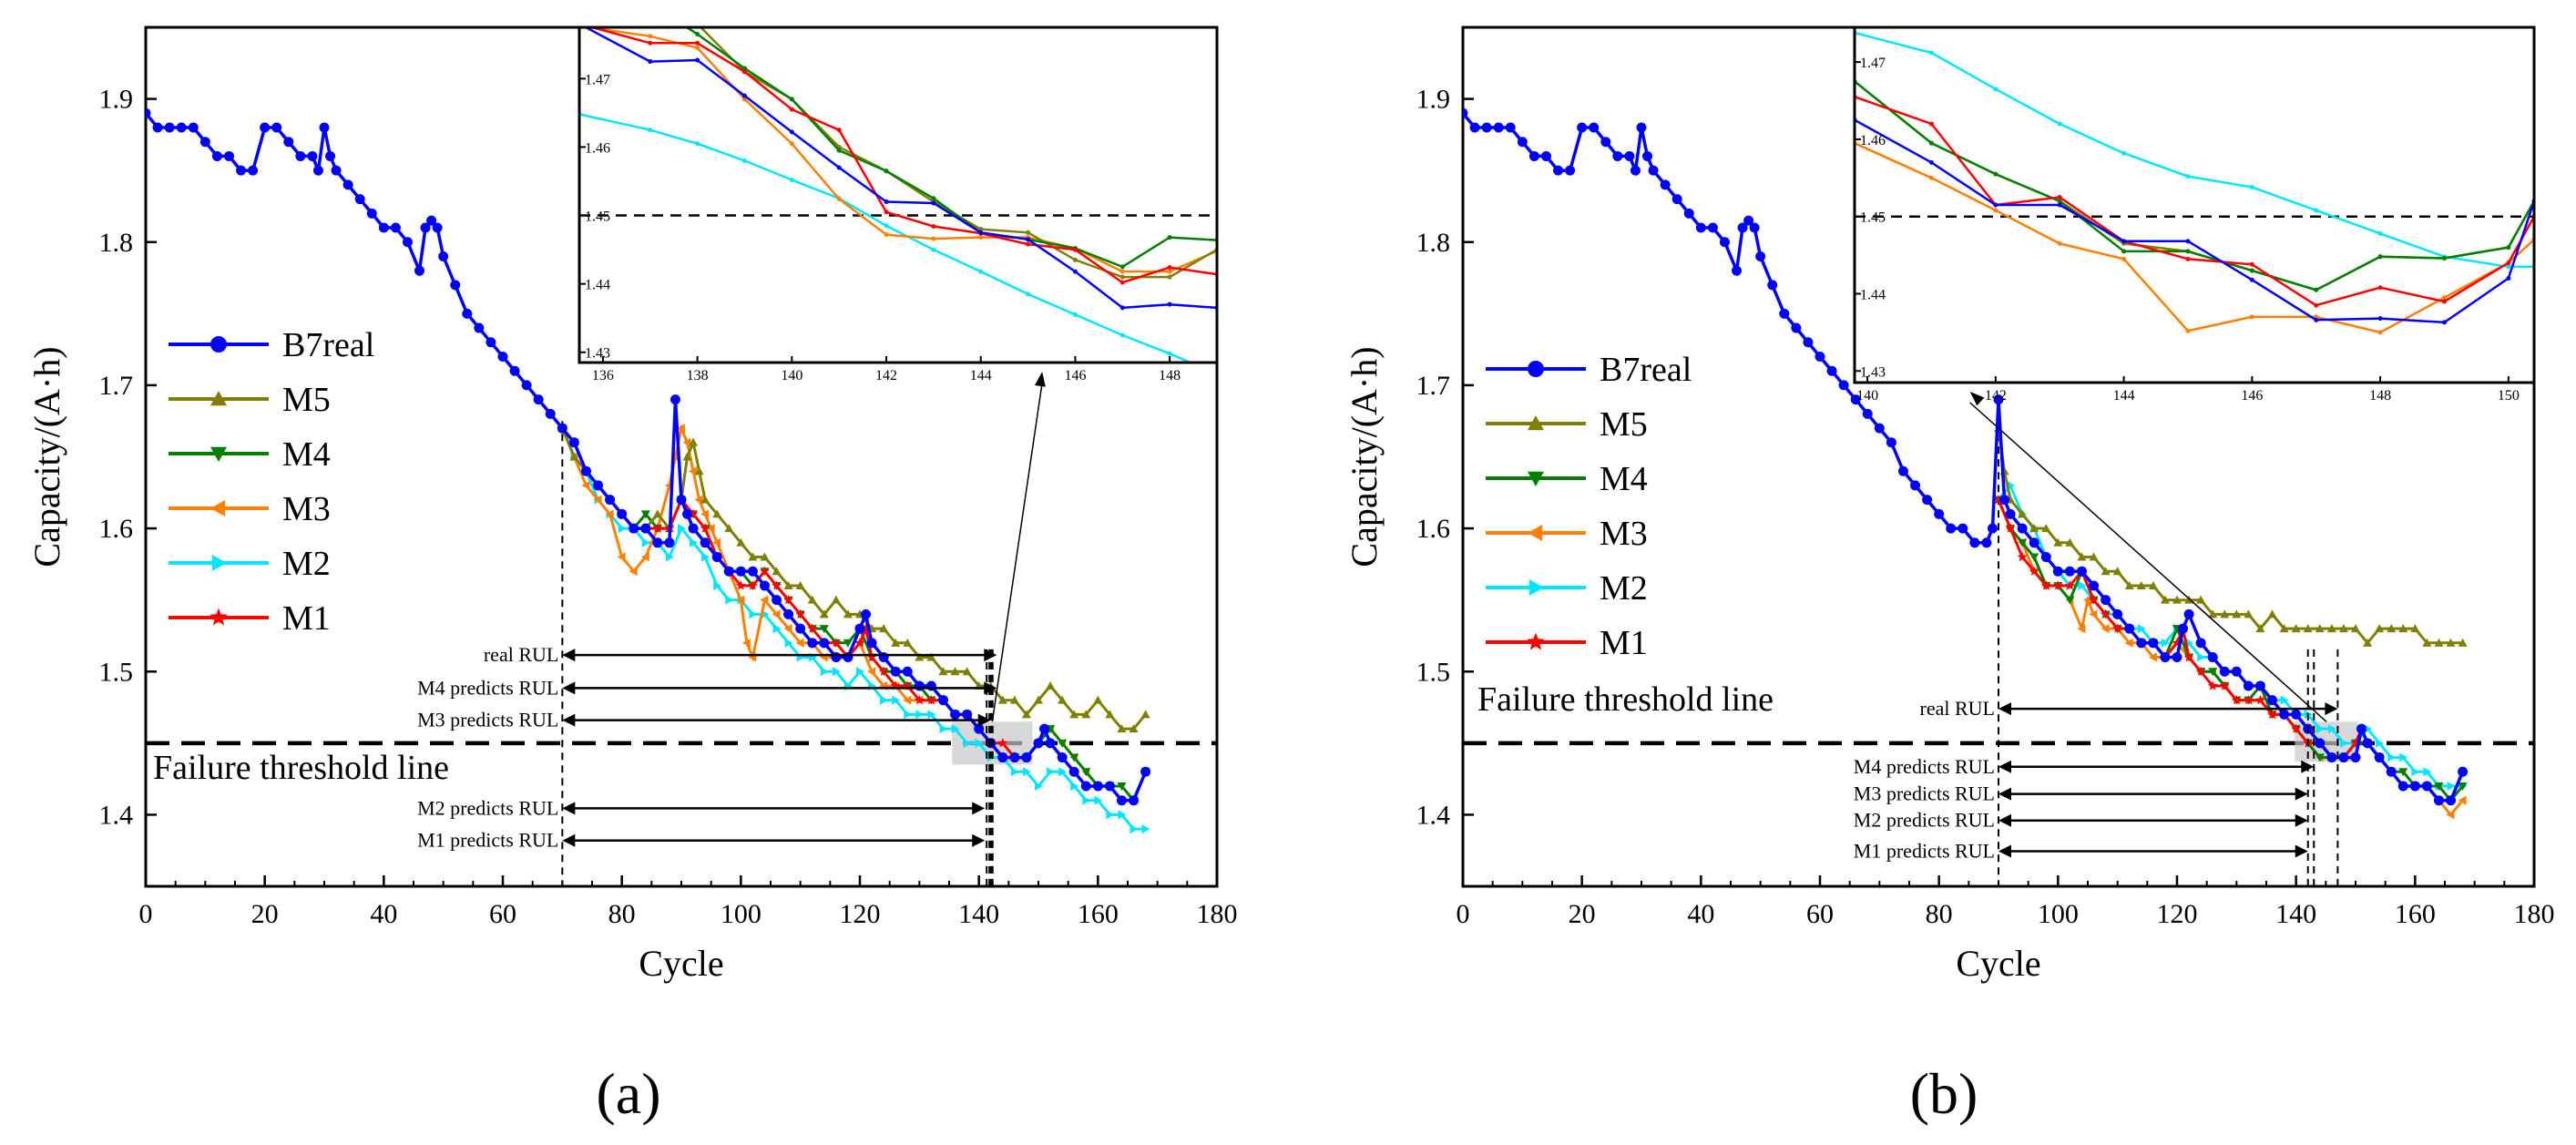 This screenshot has height=1145, width=2576. I want to click on panel-label: (a), so click(628, 1093).